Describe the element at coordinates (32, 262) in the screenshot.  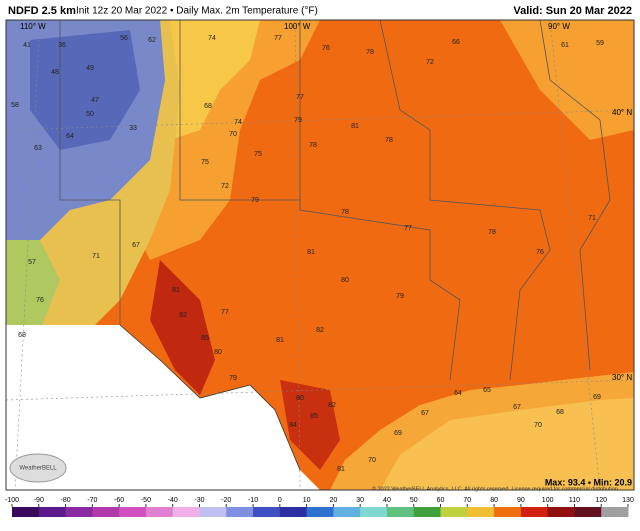
I see `station-value: 57` at that location.